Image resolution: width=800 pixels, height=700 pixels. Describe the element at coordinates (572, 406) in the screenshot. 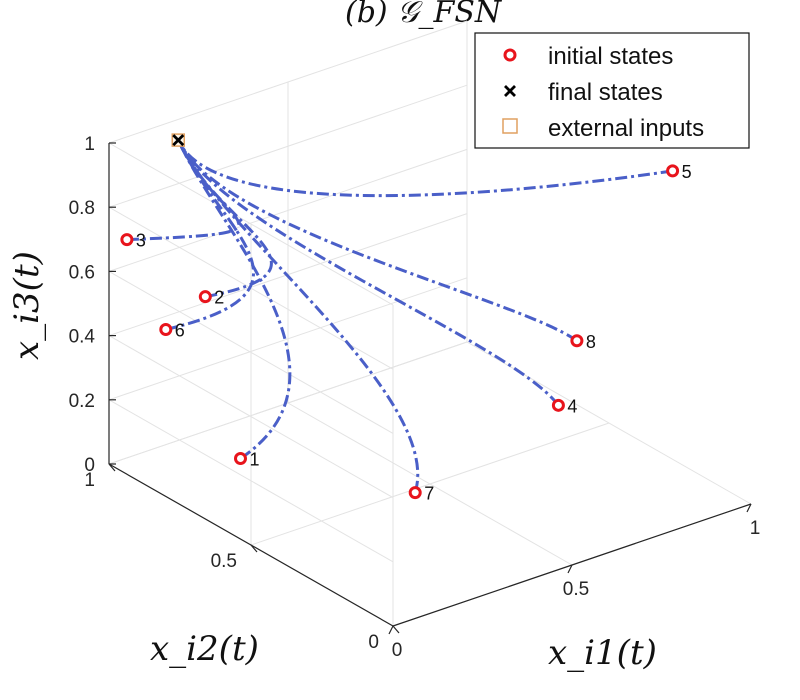

I see `agent-label-4: 4` at that location.